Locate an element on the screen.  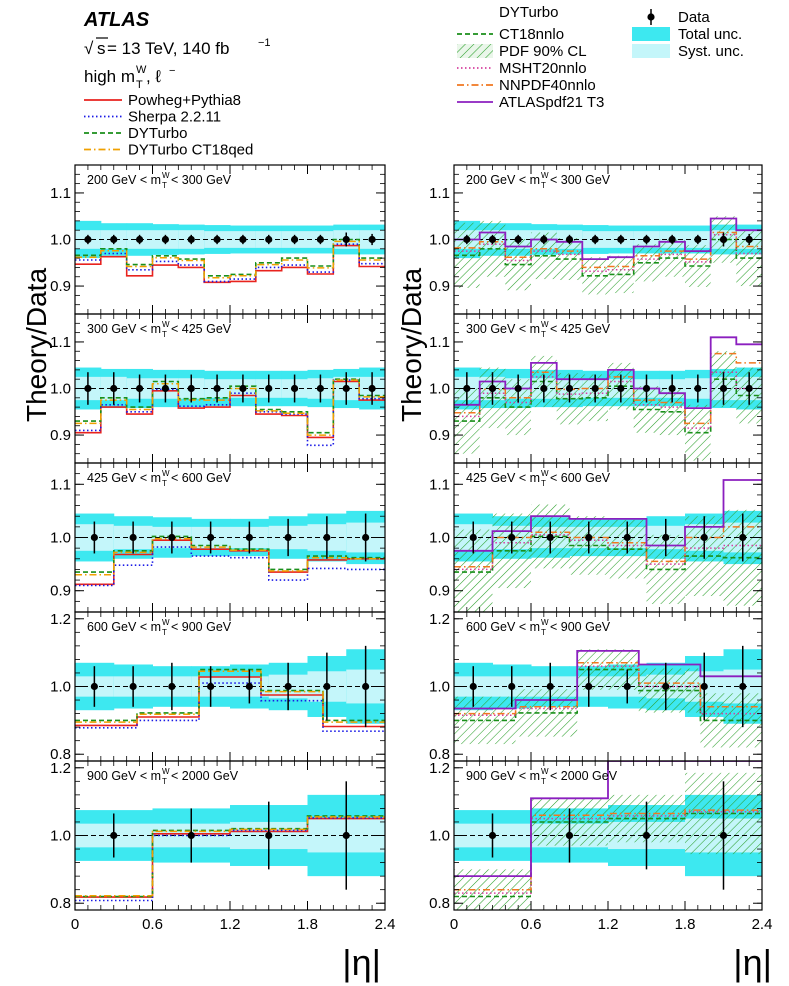
selection-lepton-sign: − is located at coordinates (172, 71).